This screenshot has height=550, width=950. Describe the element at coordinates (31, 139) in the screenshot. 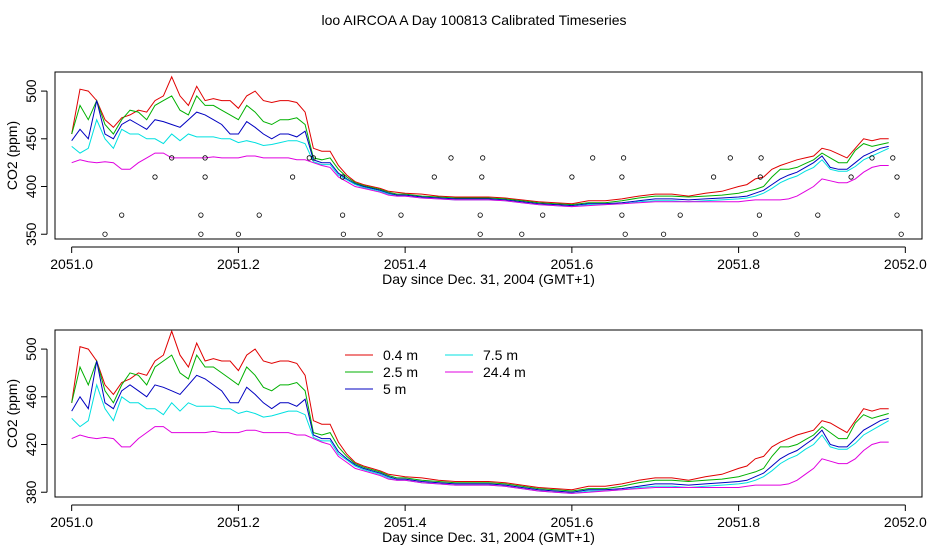

I see `panel-0-y-tick-label: 450` at that location.